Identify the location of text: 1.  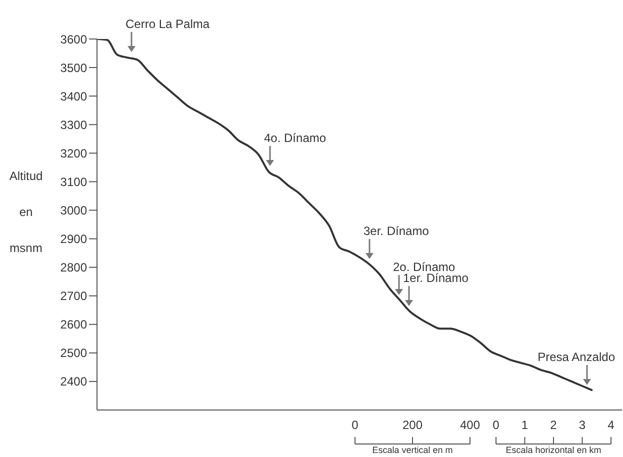
(524, 425).